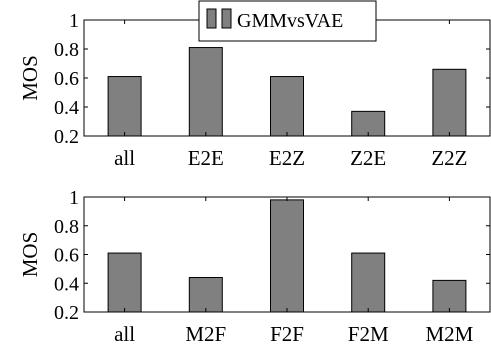  I want to click on legend-box, so click(287, 21).